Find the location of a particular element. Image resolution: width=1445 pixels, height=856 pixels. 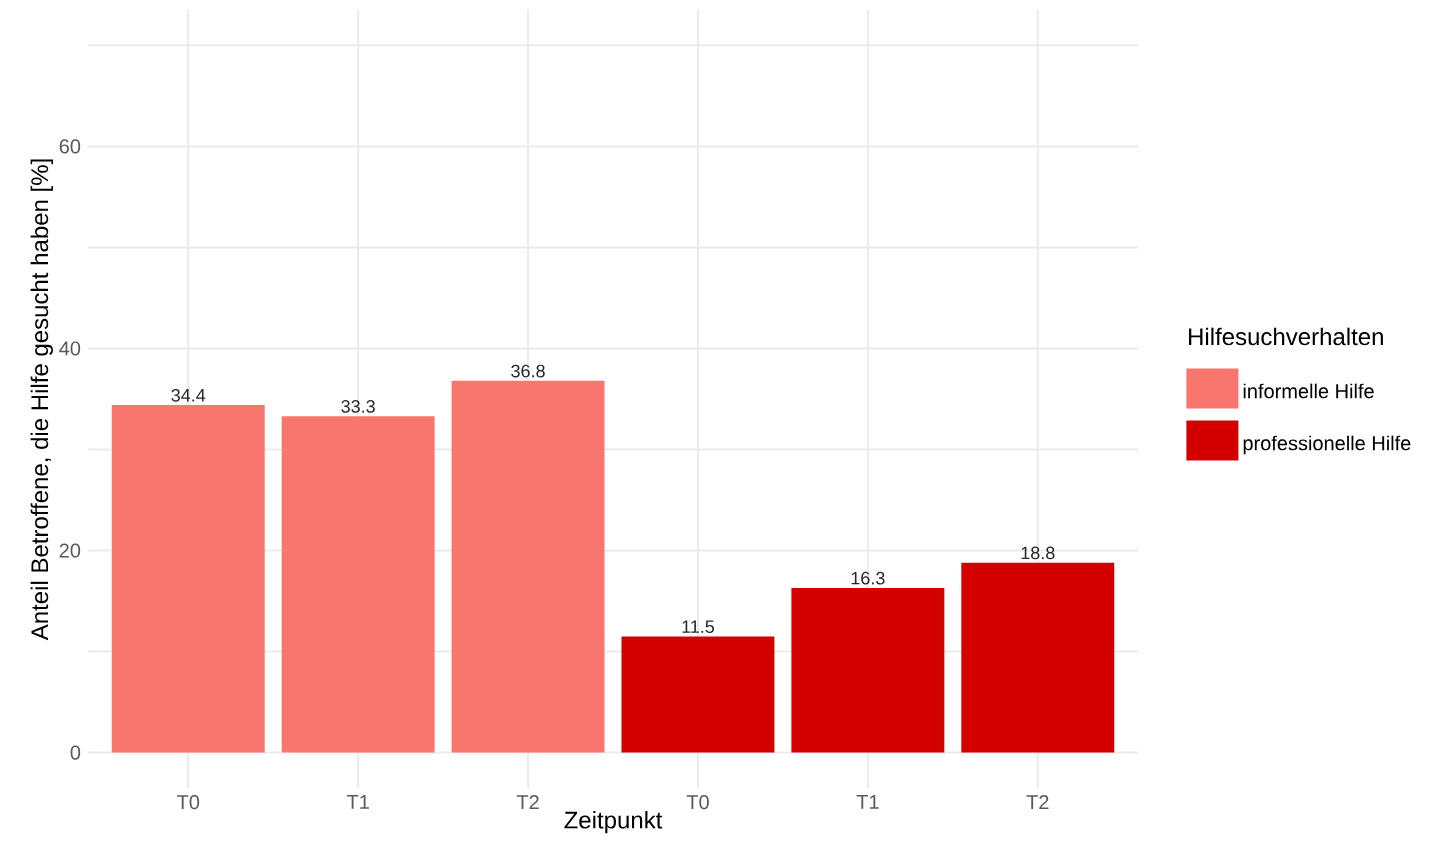

y-tick-label: 60 is located at coordinates (70, 146).